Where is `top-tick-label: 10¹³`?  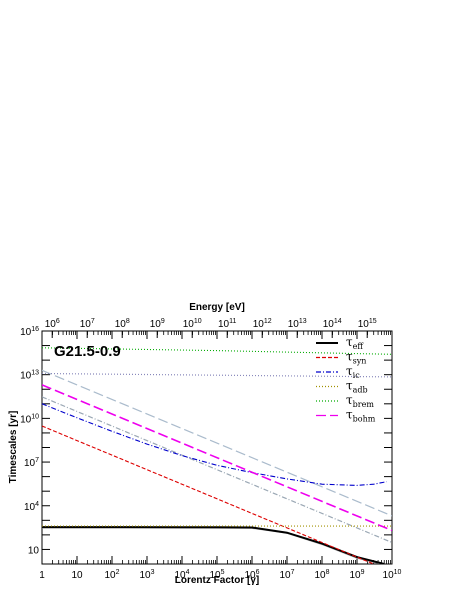
top-tick-label: 10¹³ is located at coordinates (297, 324).